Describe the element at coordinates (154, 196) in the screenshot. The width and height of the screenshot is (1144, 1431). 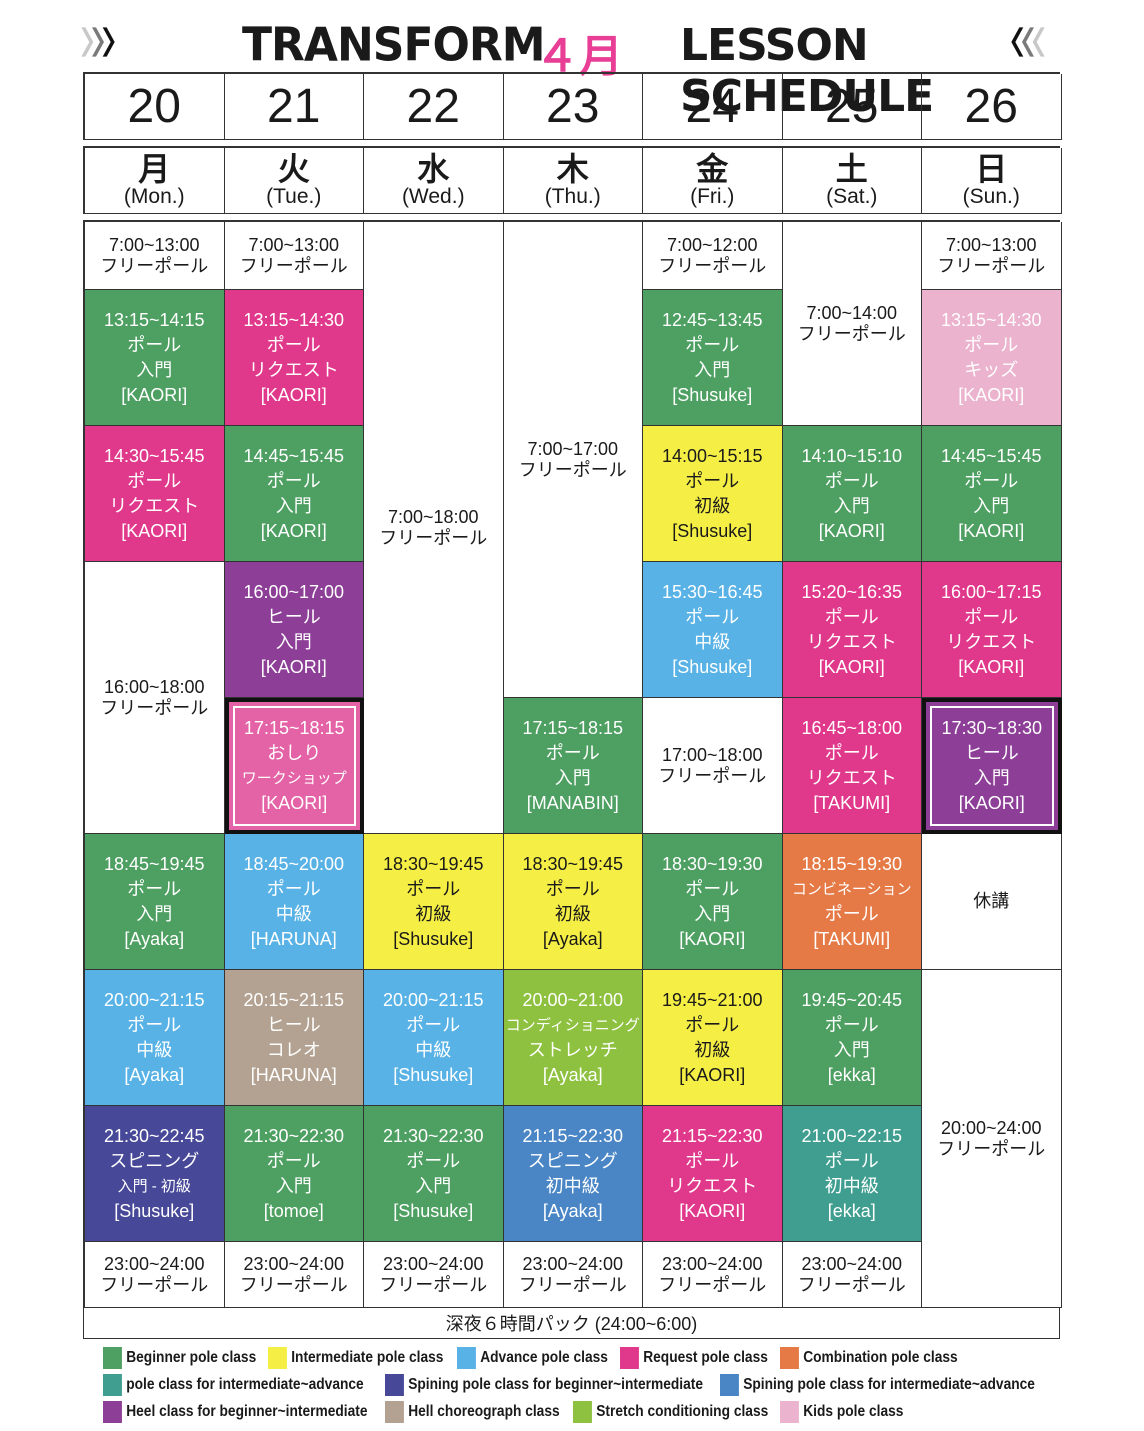
I see `weekday-english: (Mon.)` at that location.